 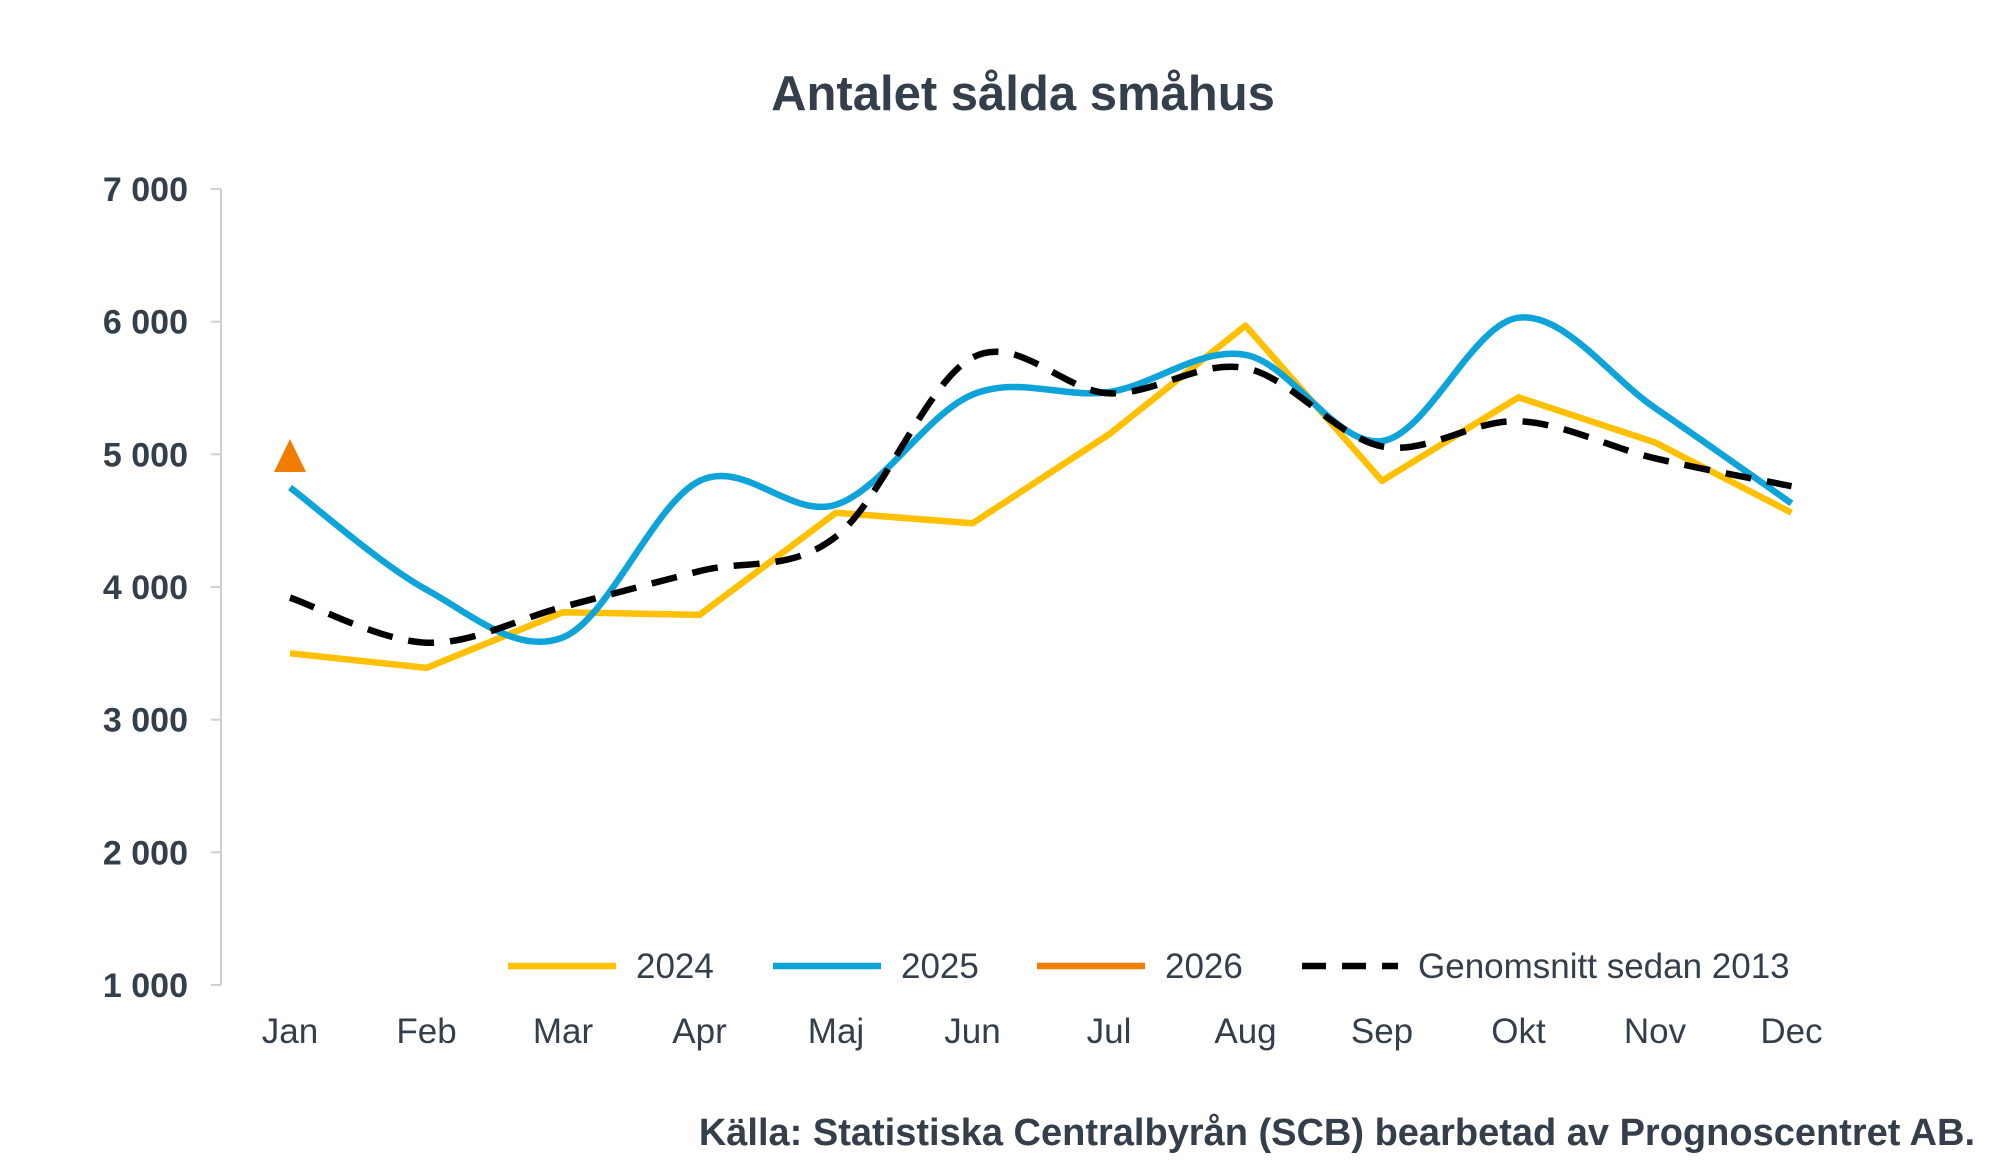 What do you see at coordinates (145, 588) in the screenshot?
I see `y-tick-label: 4 000` at bounding box center [145, 588].